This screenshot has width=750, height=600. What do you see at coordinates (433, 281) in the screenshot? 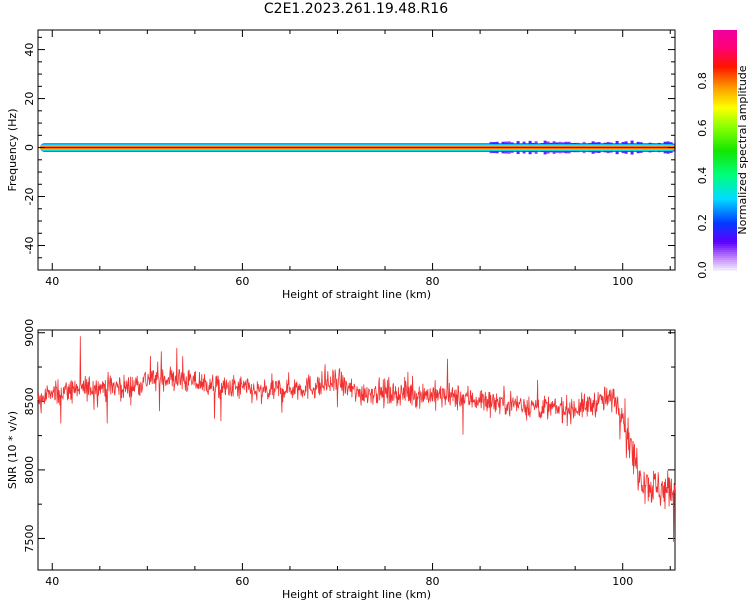
I see `spectrogram-xtick-label: 80` at bounding box center [433, 281].